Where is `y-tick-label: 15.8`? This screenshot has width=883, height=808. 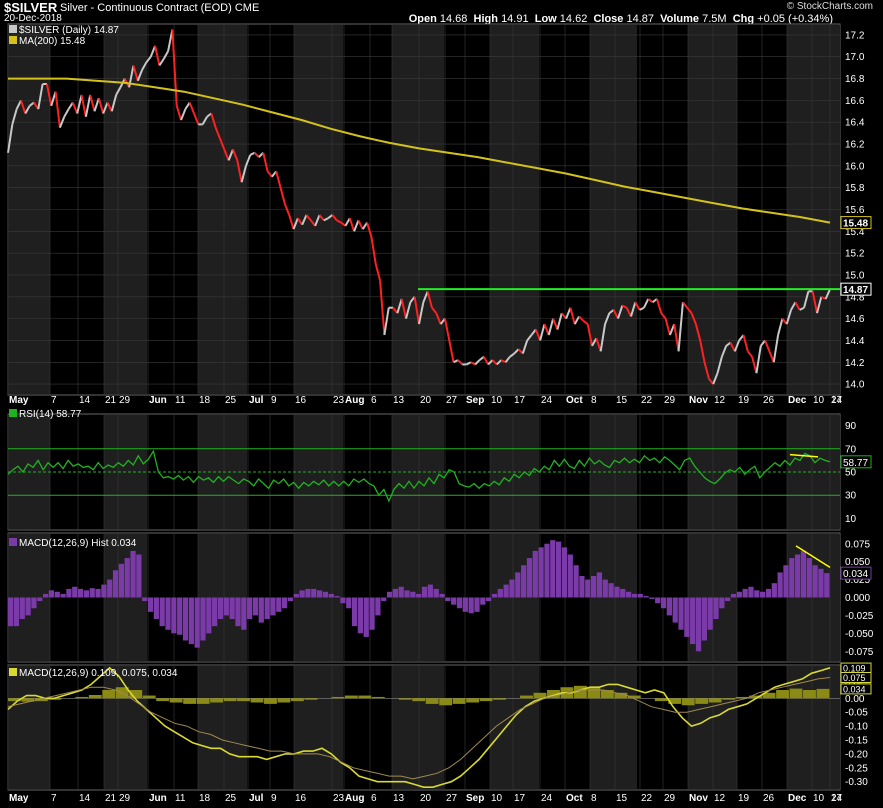 y-tick-label: 15.8 is located at coordinates (855, 188).